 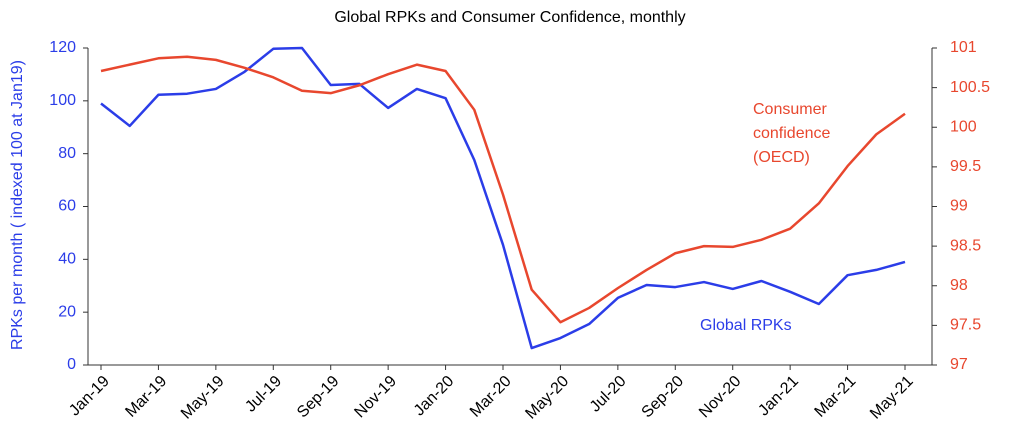 What do you see at coordinates (720, 397) in the screenshot?
I see `x-tick-label: Nov-20` at bounding box center [720, 397].